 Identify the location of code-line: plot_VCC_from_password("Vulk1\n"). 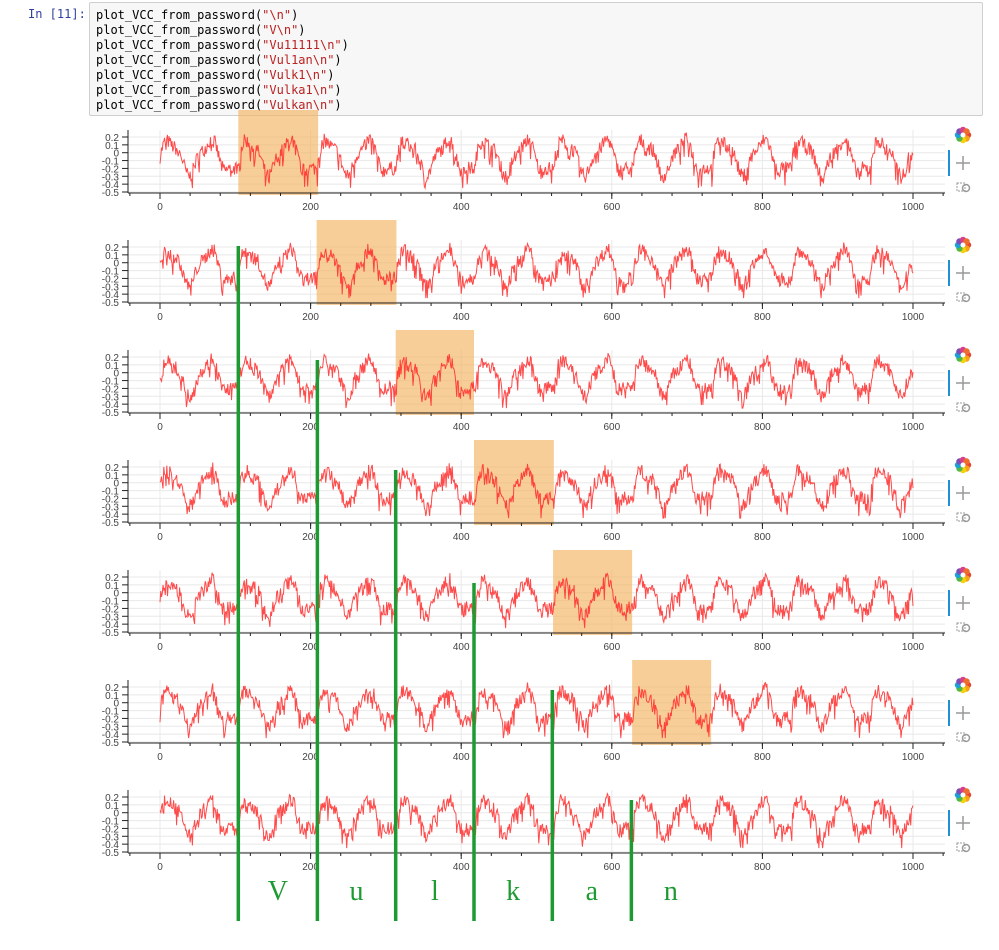
(536, 75).